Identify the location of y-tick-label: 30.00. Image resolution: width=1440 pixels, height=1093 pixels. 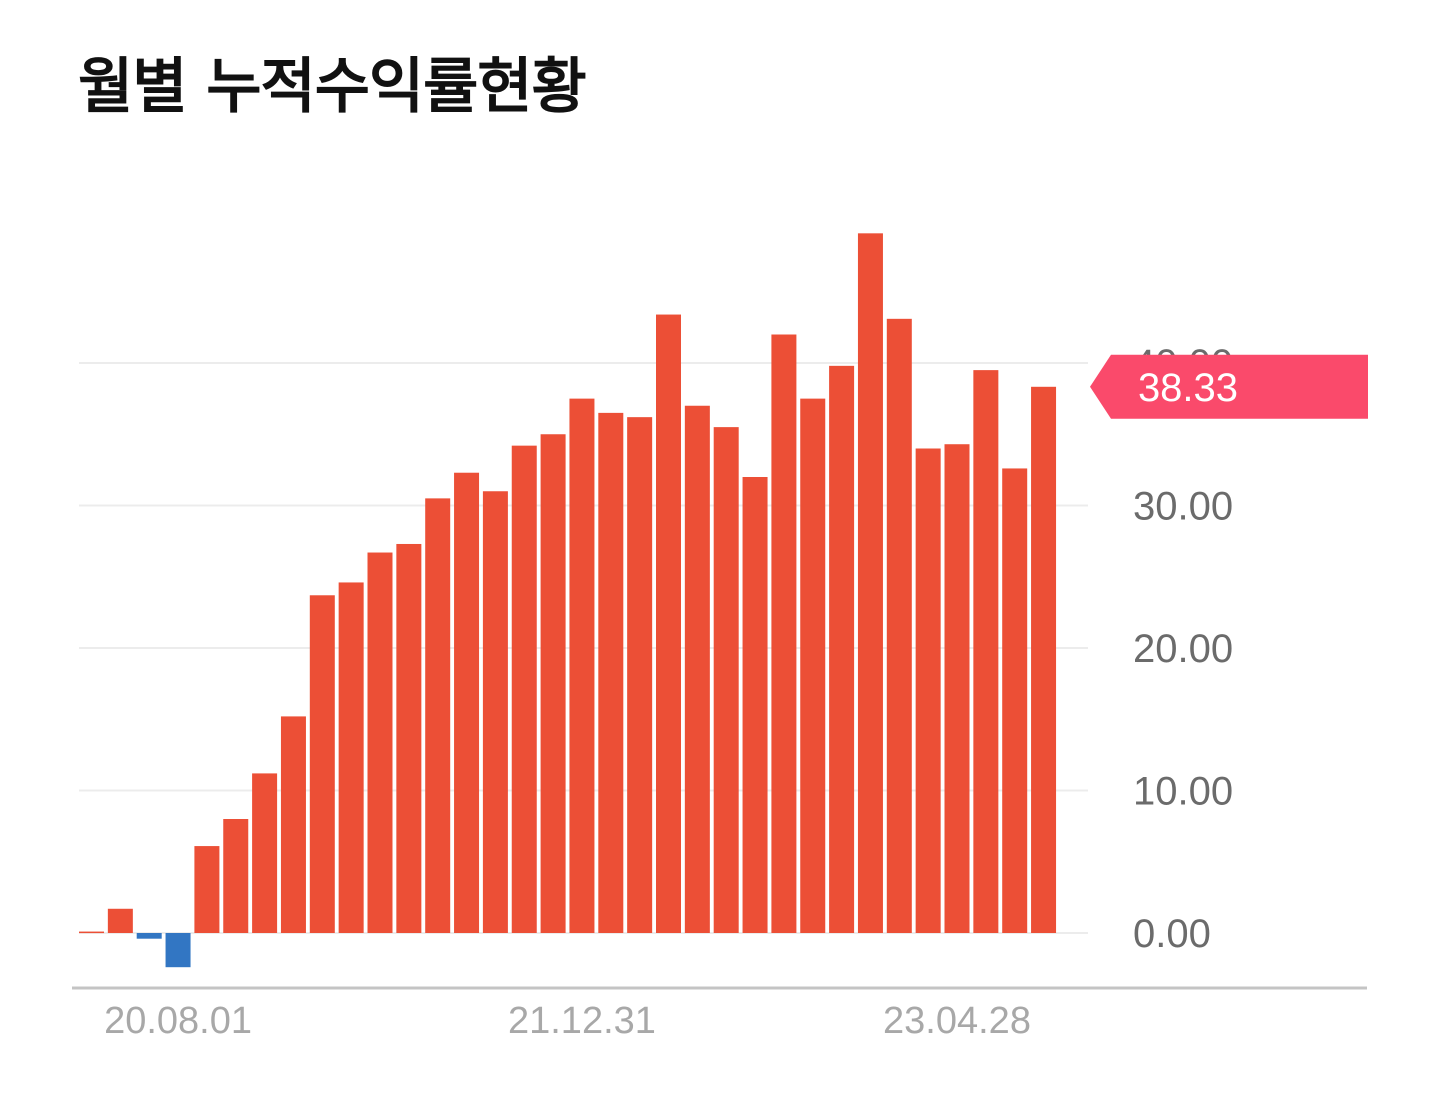
(1183, 507).